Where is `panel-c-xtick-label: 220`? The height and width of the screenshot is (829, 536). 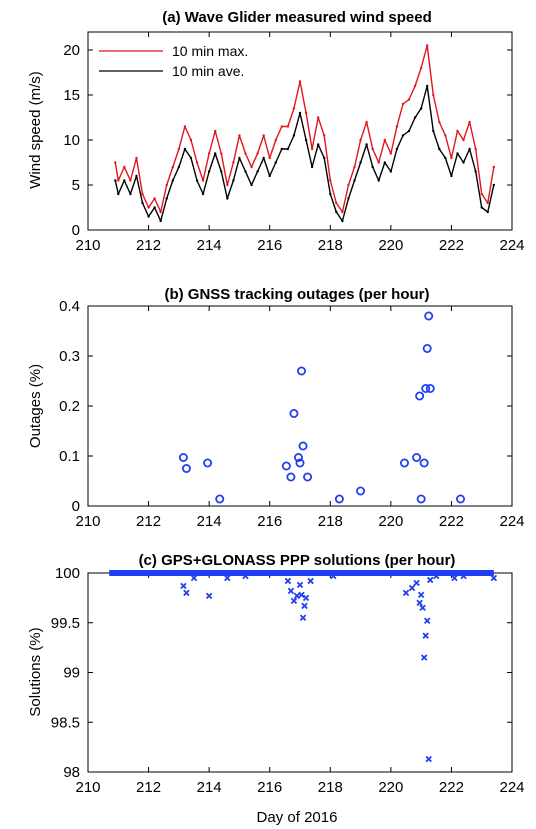 panel-c-xtick-label: 220 is located at coordinates (390, 787).